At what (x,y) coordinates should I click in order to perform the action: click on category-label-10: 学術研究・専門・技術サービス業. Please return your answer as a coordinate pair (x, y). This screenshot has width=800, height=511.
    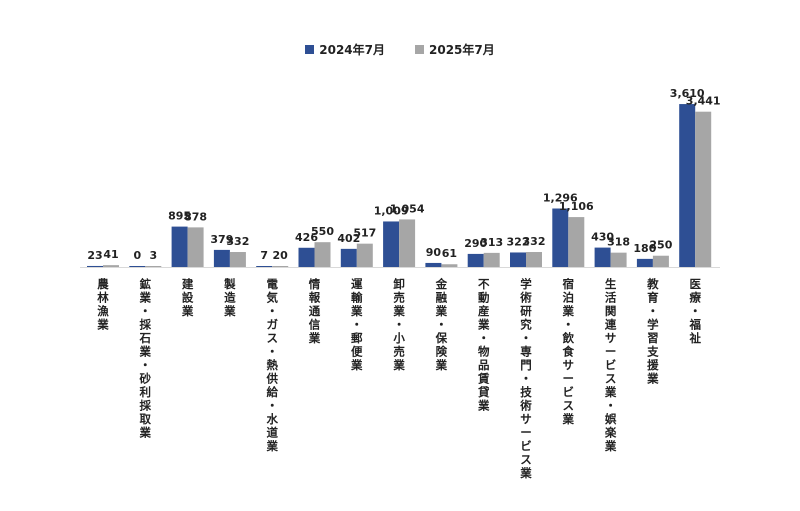
    Looking at the image, I should click on (525, 378).